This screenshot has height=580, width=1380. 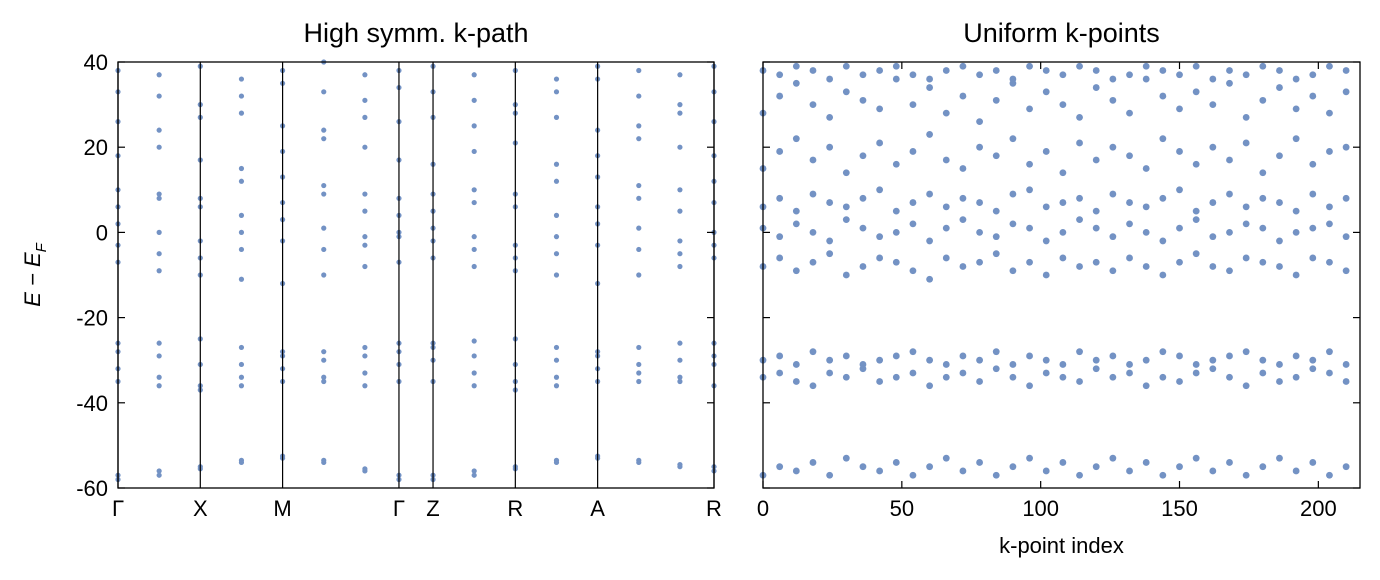 I want to click on y-tick-label: 20, so click(x=96, y=147).